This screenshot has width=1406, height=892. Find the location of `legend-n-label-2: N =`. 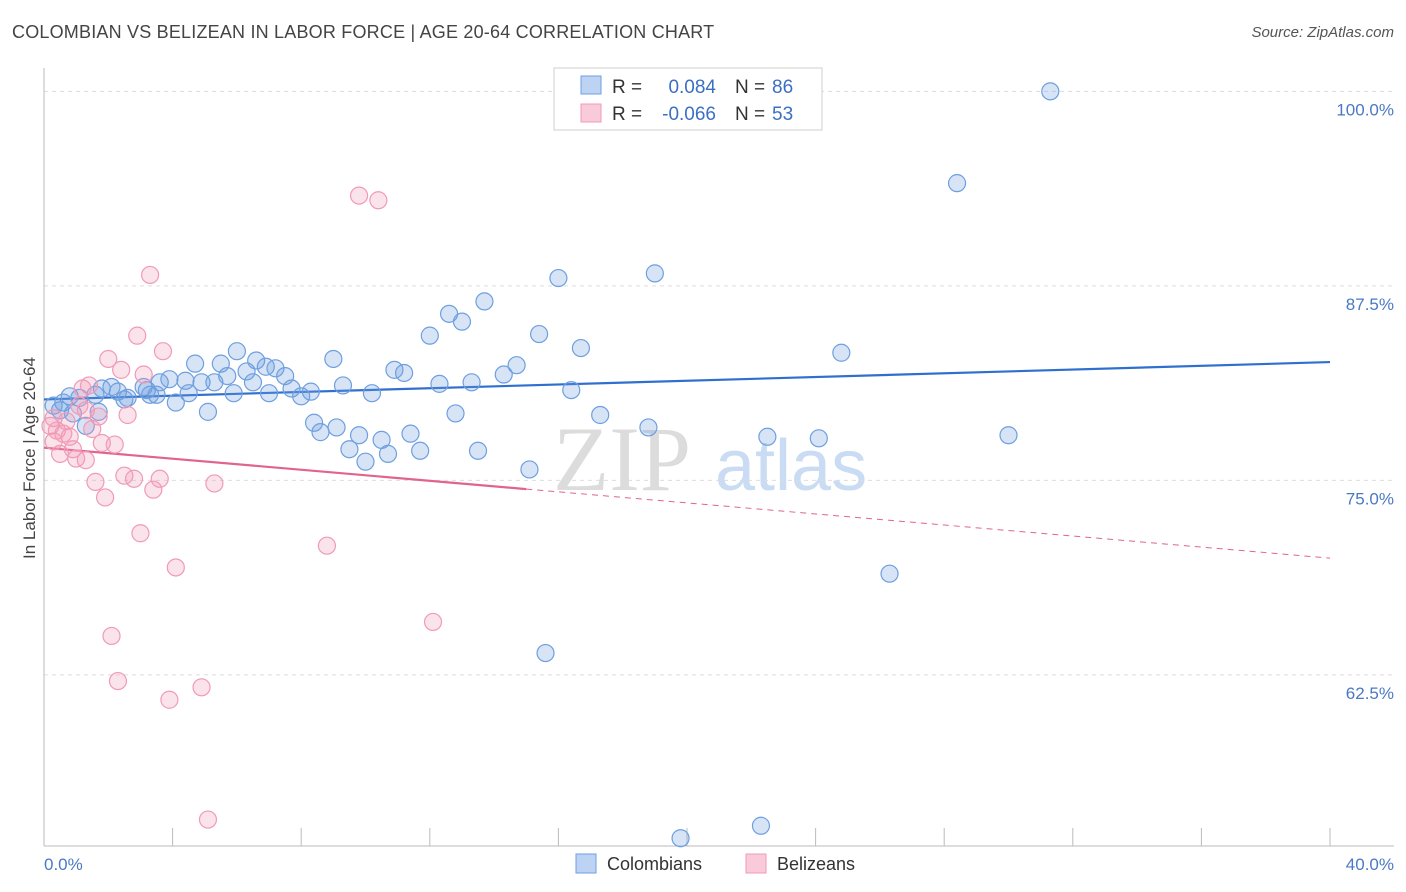

legend-n-label-2: N = is located at coordinates (750, 114).